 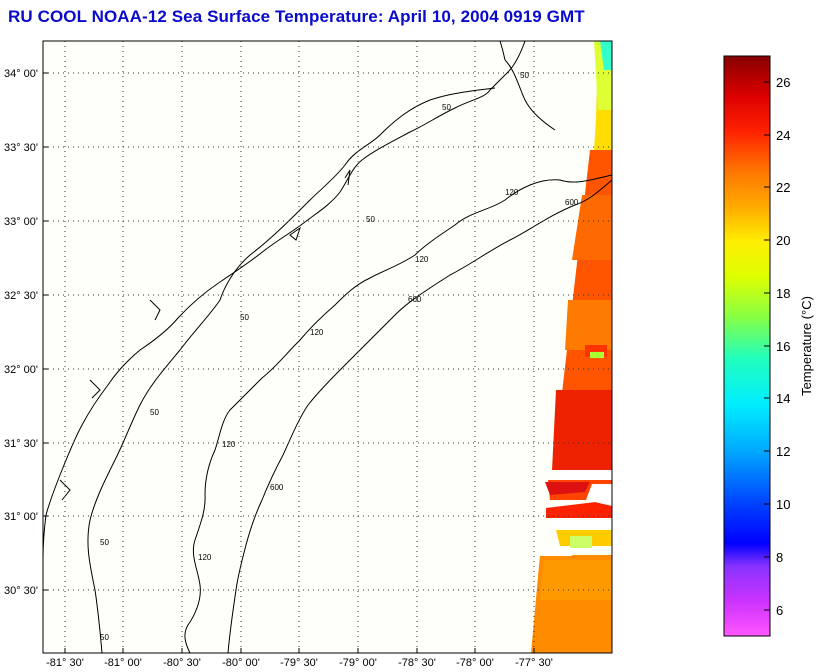 What do you see at coordinates (783, 398) in the screenshot?
I see `colorbar-tick-label: 14` at bounding box center [783, 398].